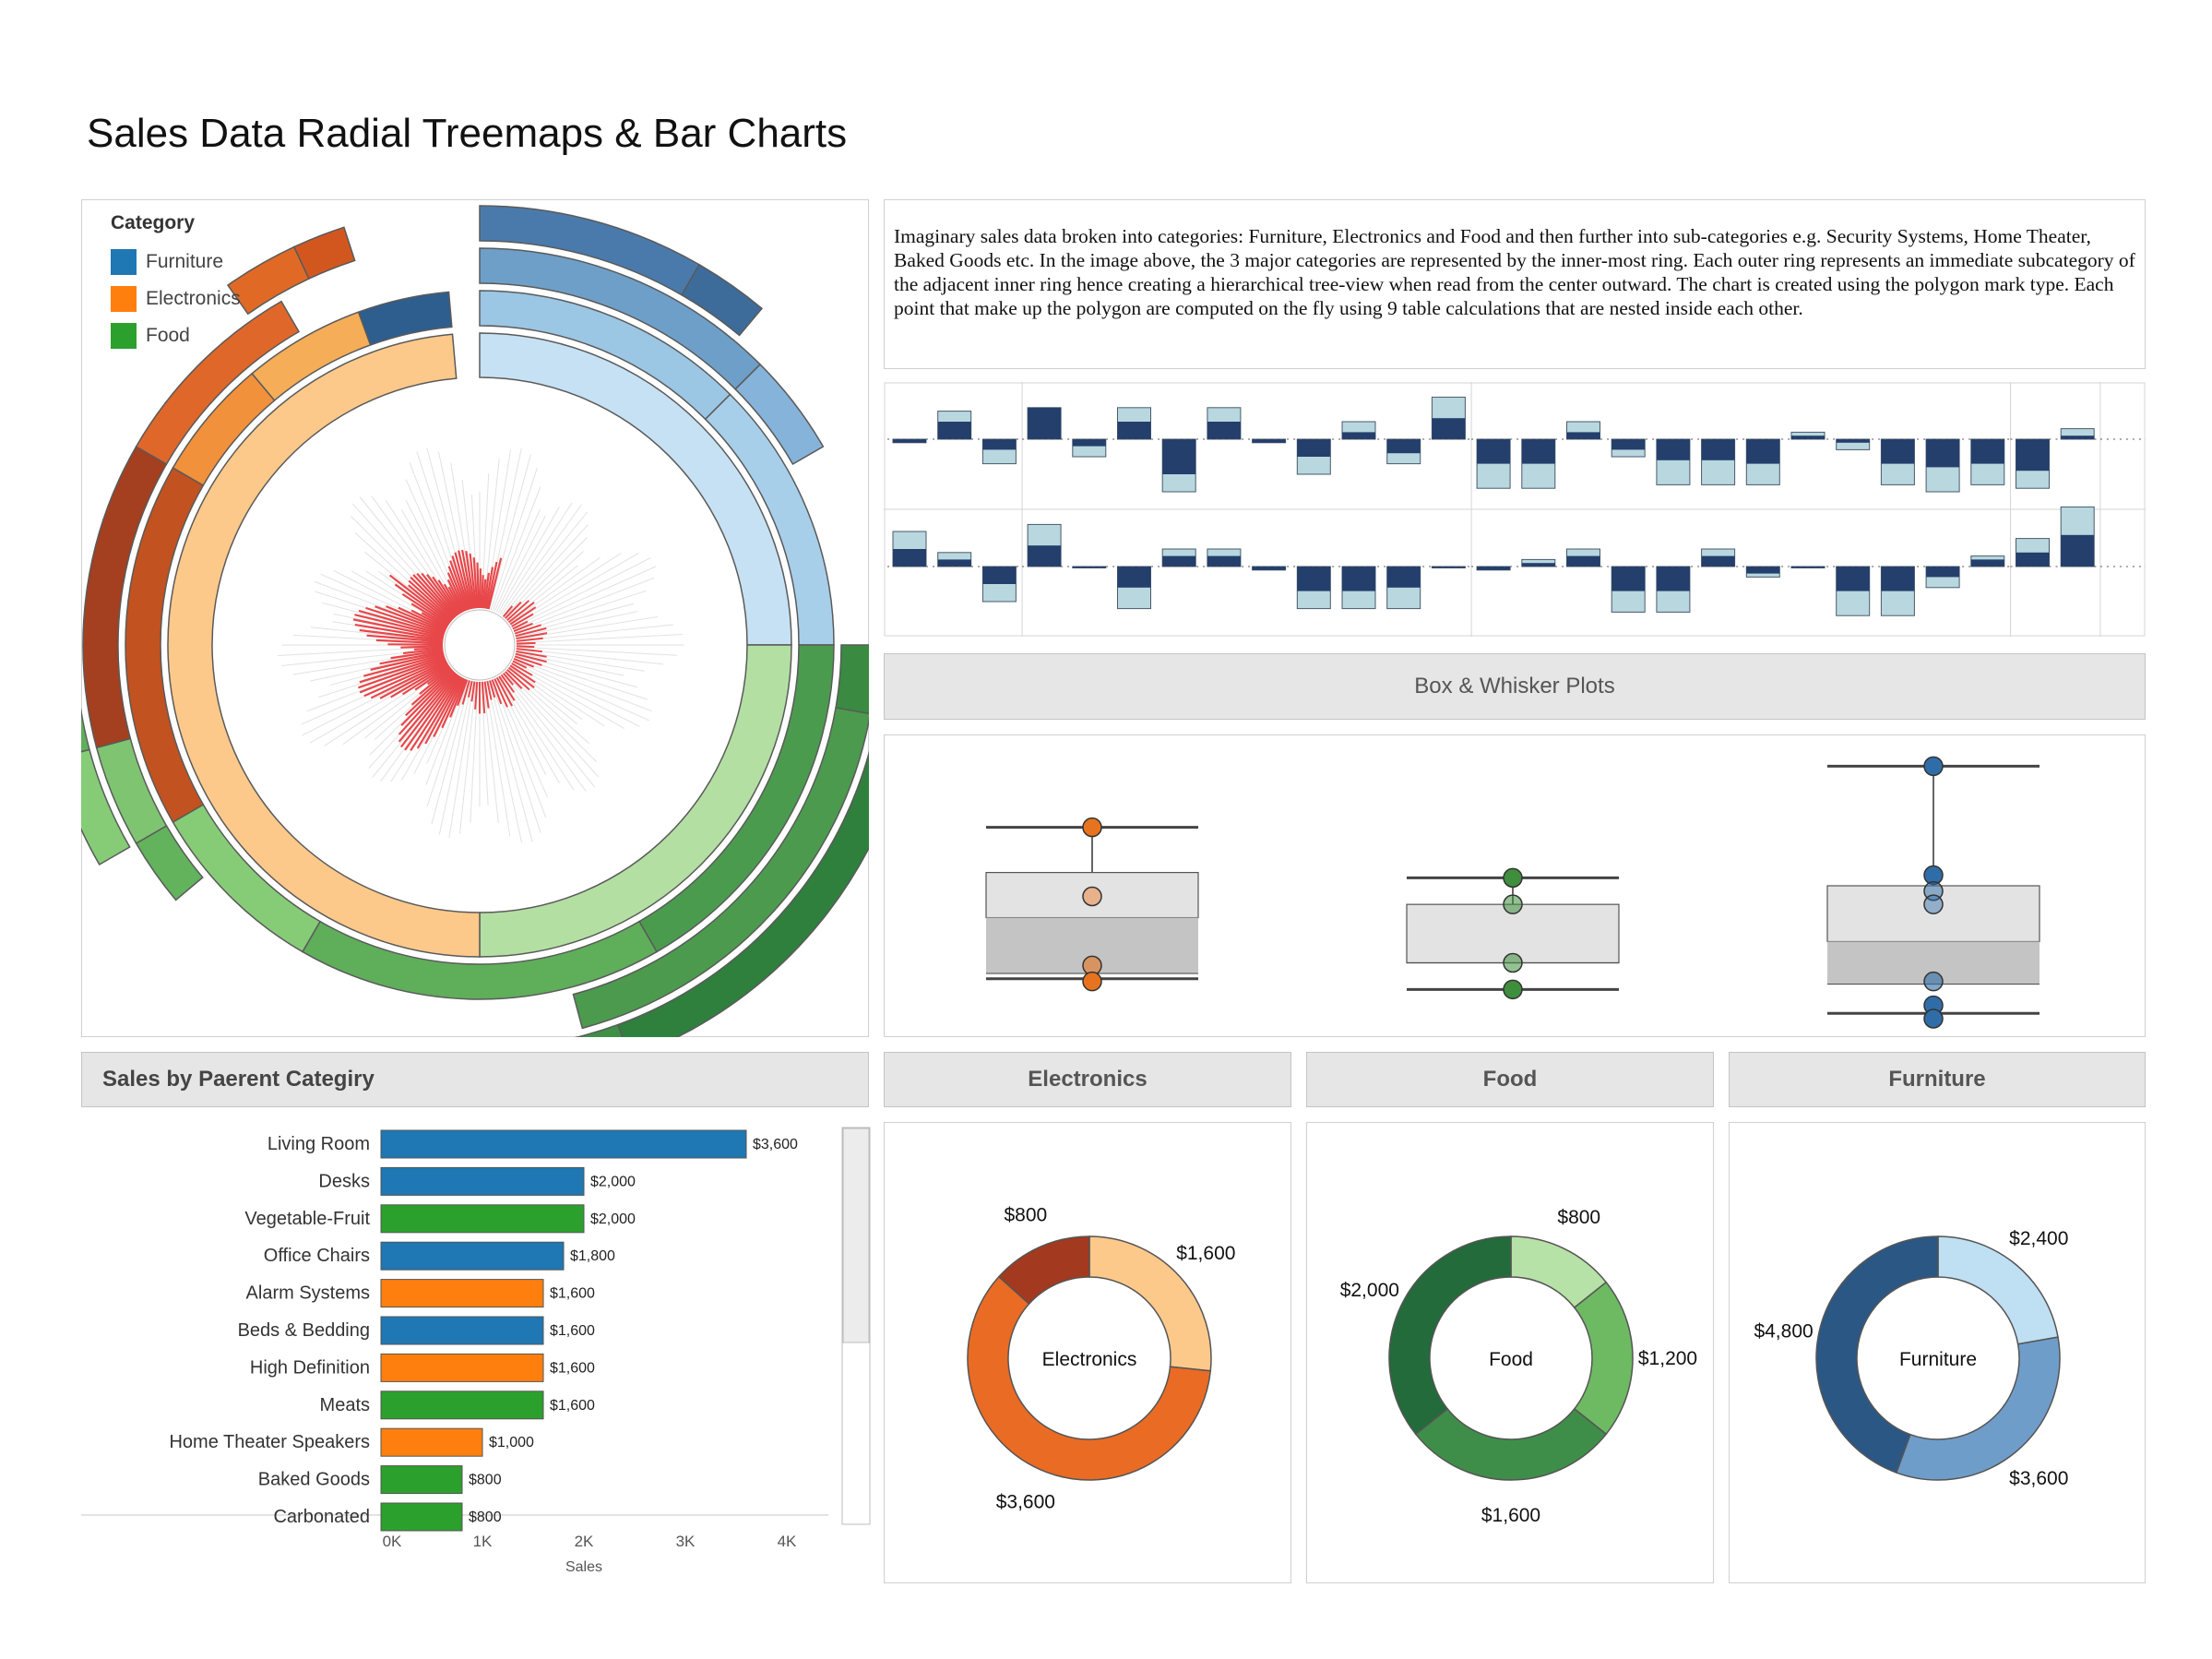  I want to click on legend-item-food: Food, so click(176, 335).